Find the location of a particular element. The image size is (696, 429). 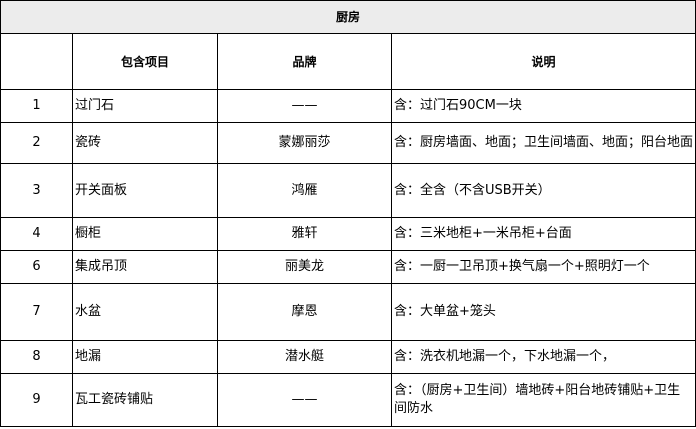

row-number: 1 is located at coordinates (36, 106).